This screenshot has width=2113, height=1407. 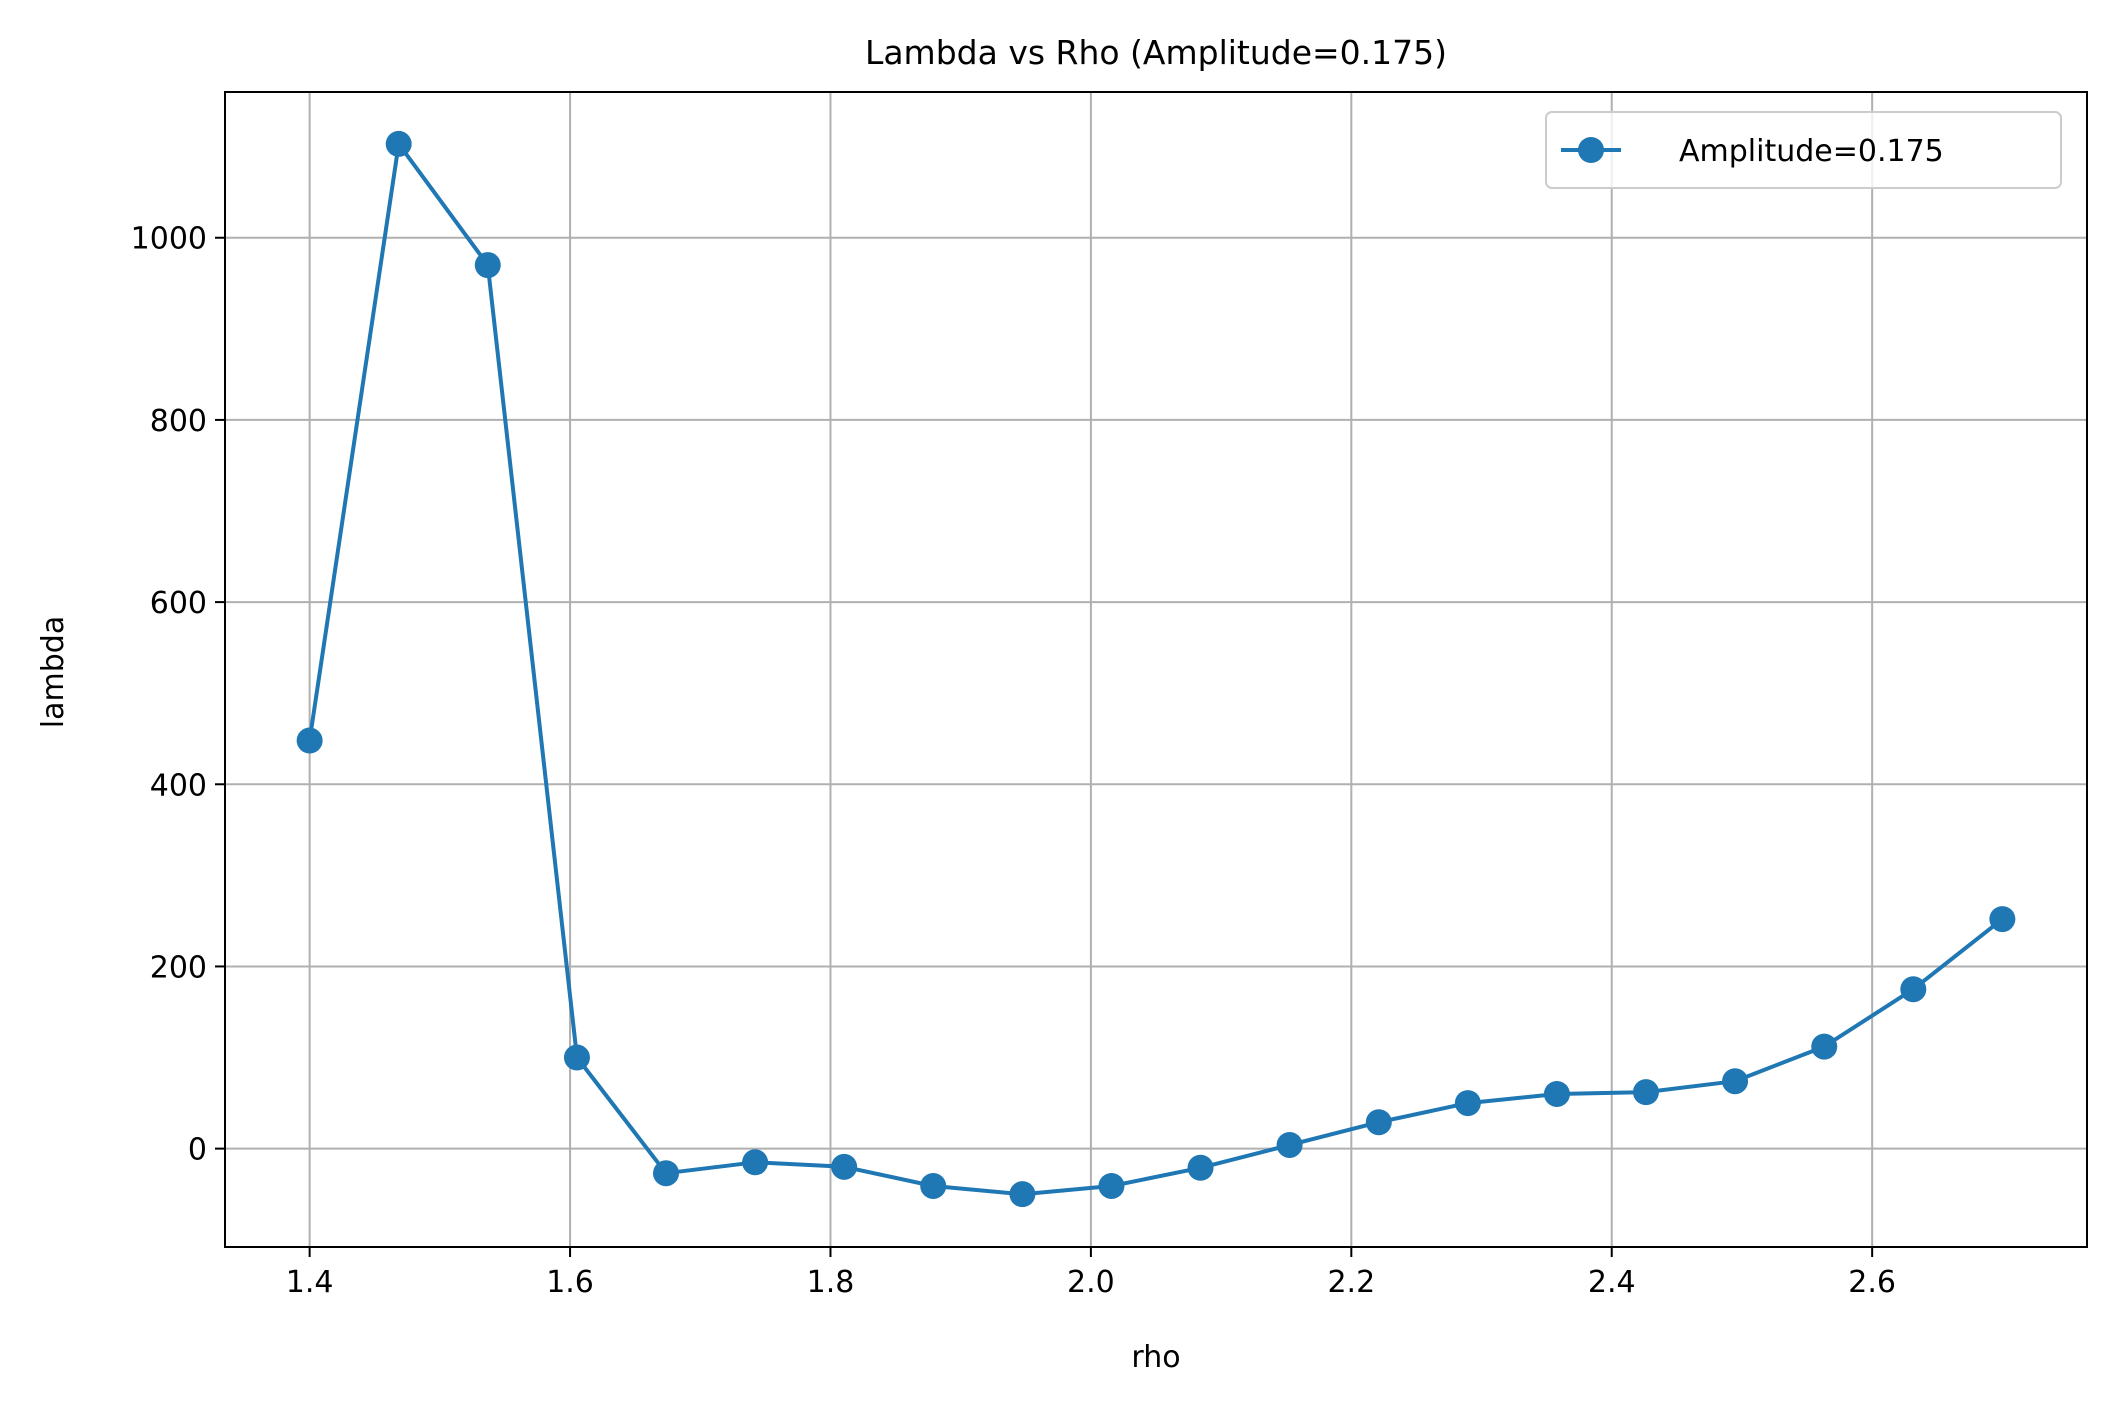 What do you see at coordinates (53, 672) in the screenshot?
I see `y-axis-label: lambda` at bounding box center [53, 672].